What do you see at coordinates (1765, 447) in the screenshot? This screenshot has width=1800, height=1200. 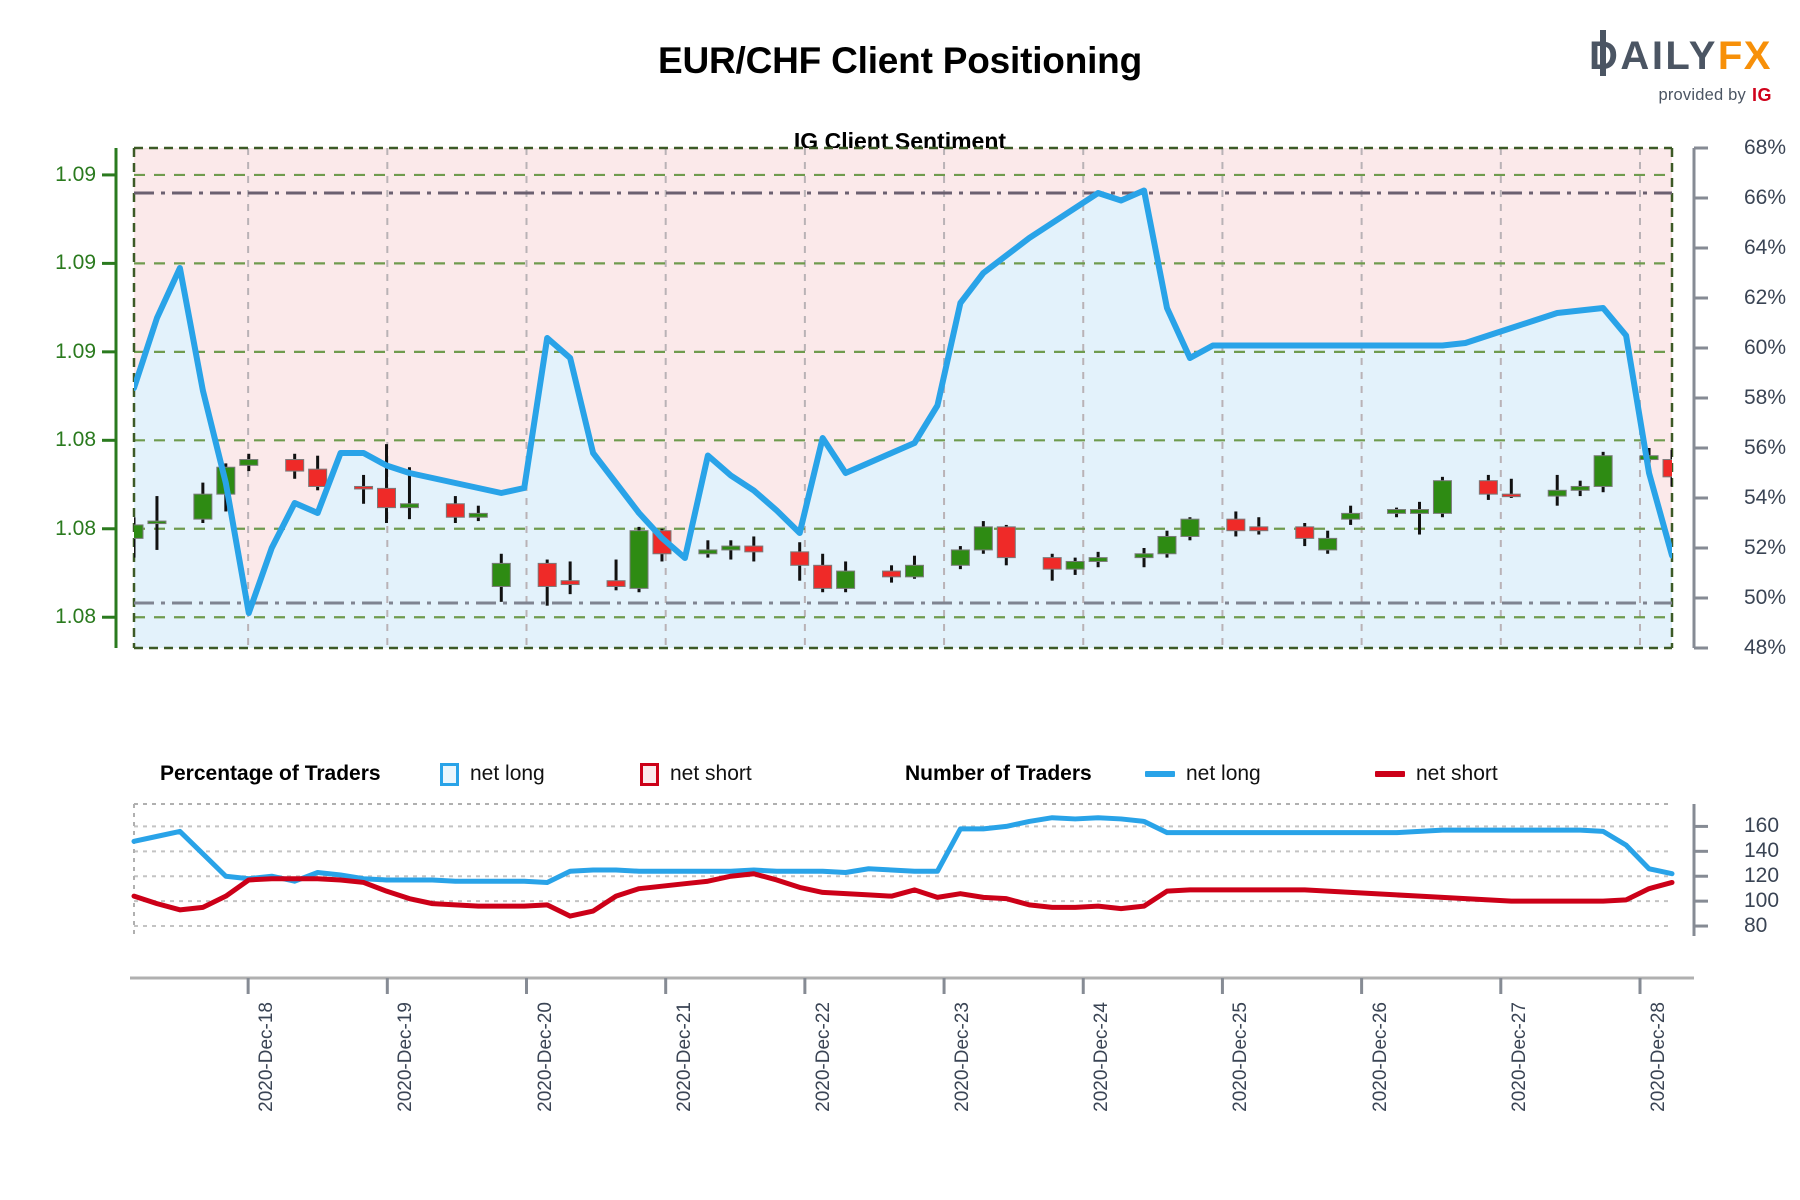 I see `right-axis-tick-label: 56%` at bounding box center [1765, 447].